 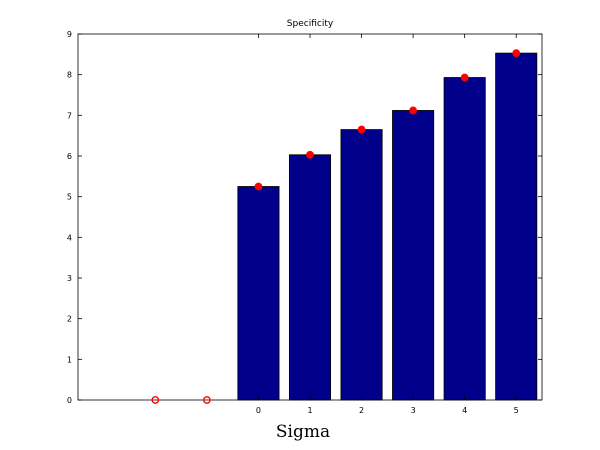 I want to click on y-tick-label: 3, so click(x=69, y=278).